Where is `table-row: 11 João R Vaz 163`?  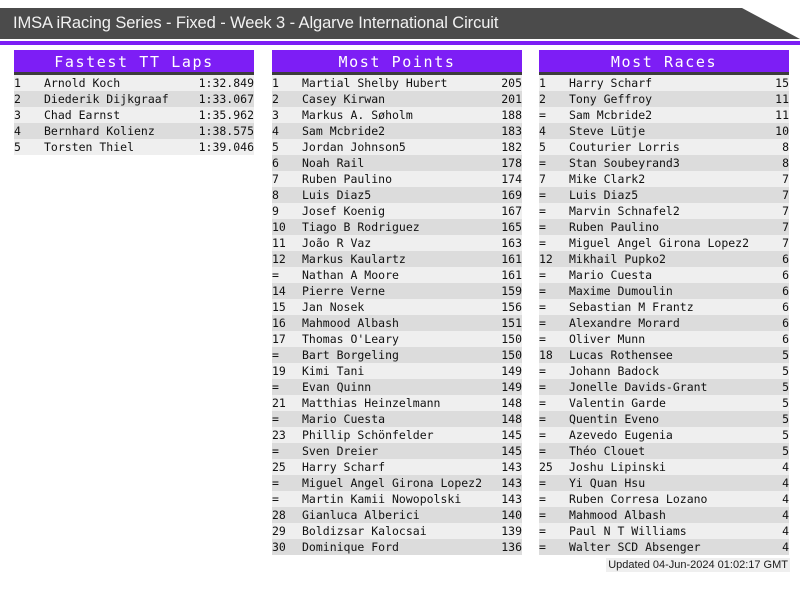 table-row: 11 João R Vaz 163 is located at coordinates (397, 243).